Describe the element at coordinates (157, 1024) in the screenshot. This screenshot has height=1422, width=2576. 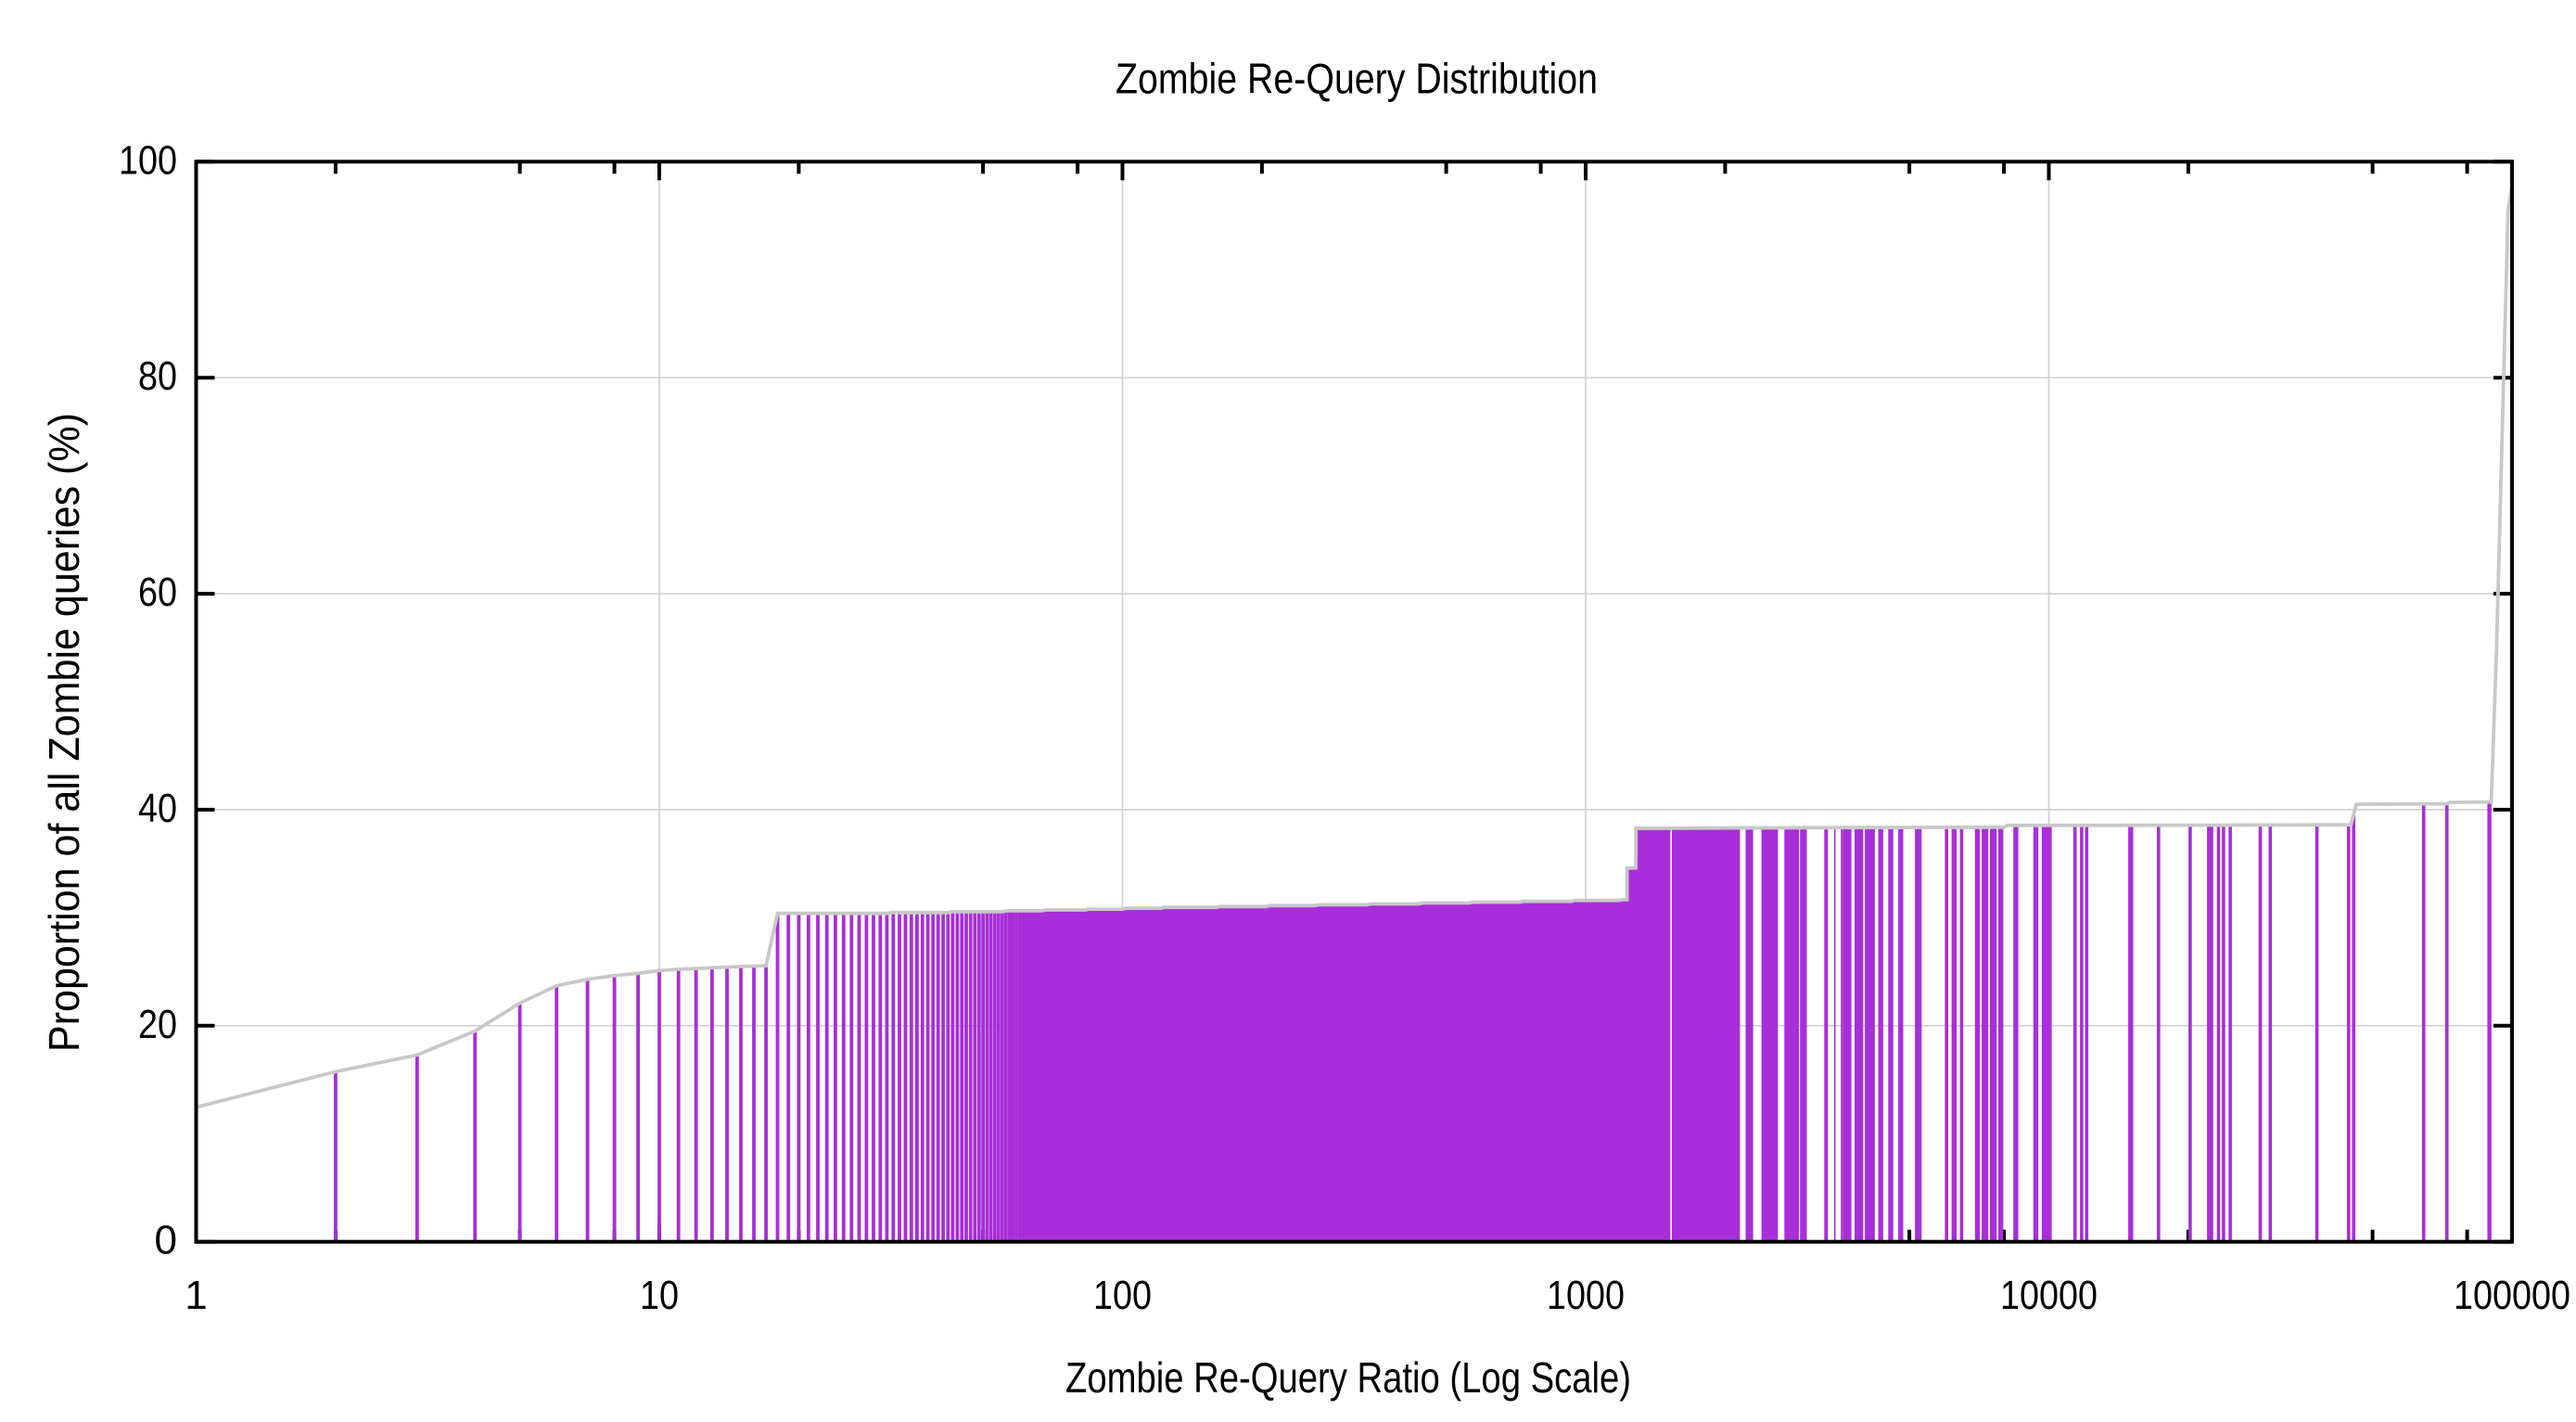
I see `svg-text: 20` at that location.